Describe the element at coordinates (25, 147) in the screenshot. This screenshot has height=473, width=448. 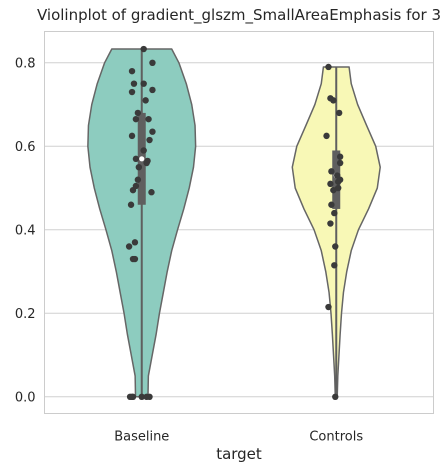
I see `y-tick-label: 0.6` at that location.